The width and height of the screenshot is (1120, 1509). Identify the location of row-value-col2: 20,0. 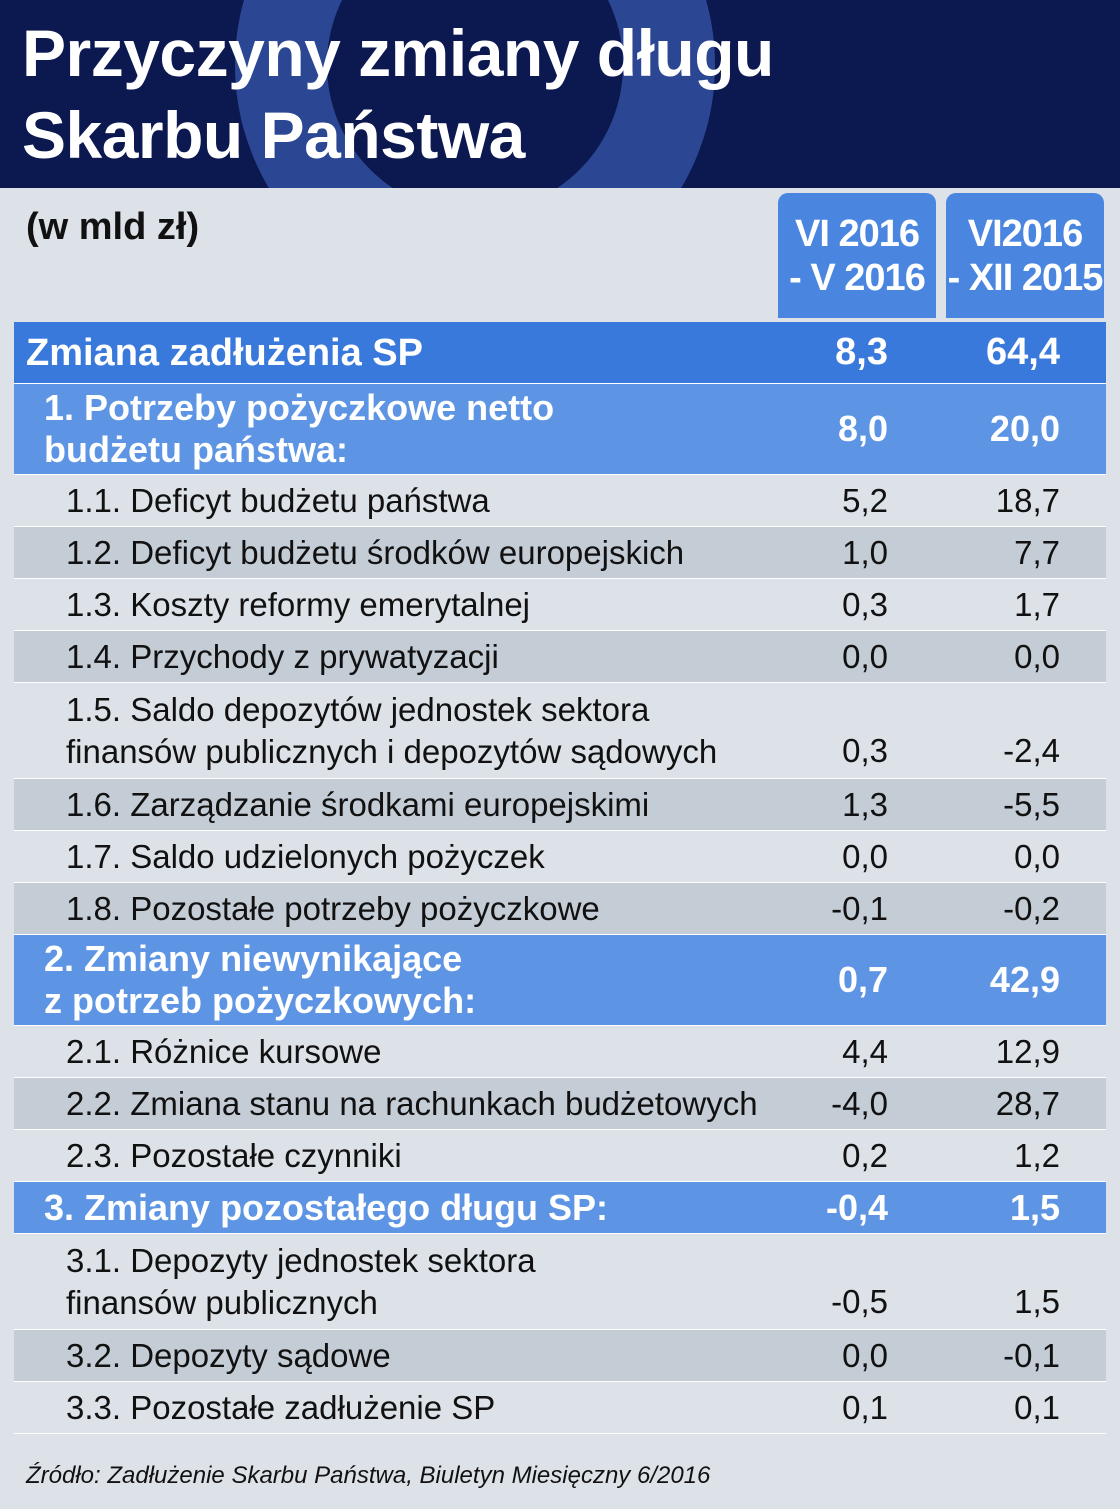
(1024, 428).